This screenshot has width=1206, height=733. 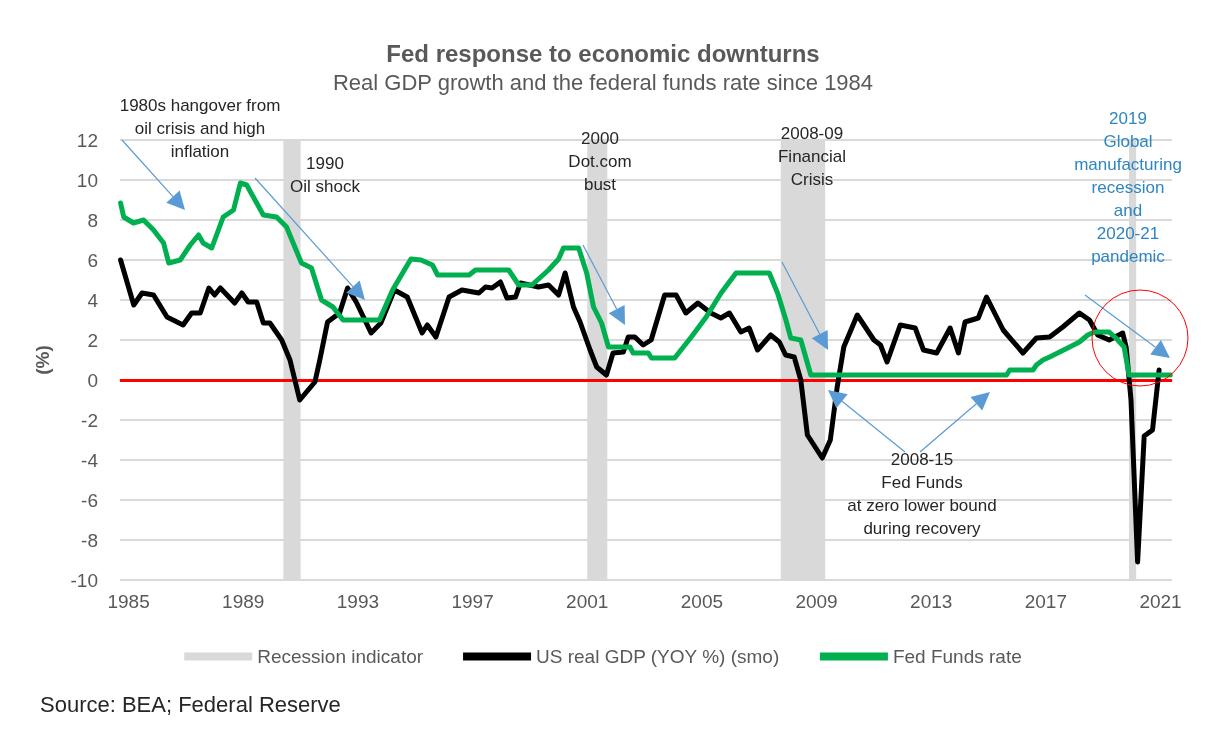 What do you see at coordinates (472, 601) in the screenshot?
I see `x-tick-label: 1997` at bounding box center [472, 601].